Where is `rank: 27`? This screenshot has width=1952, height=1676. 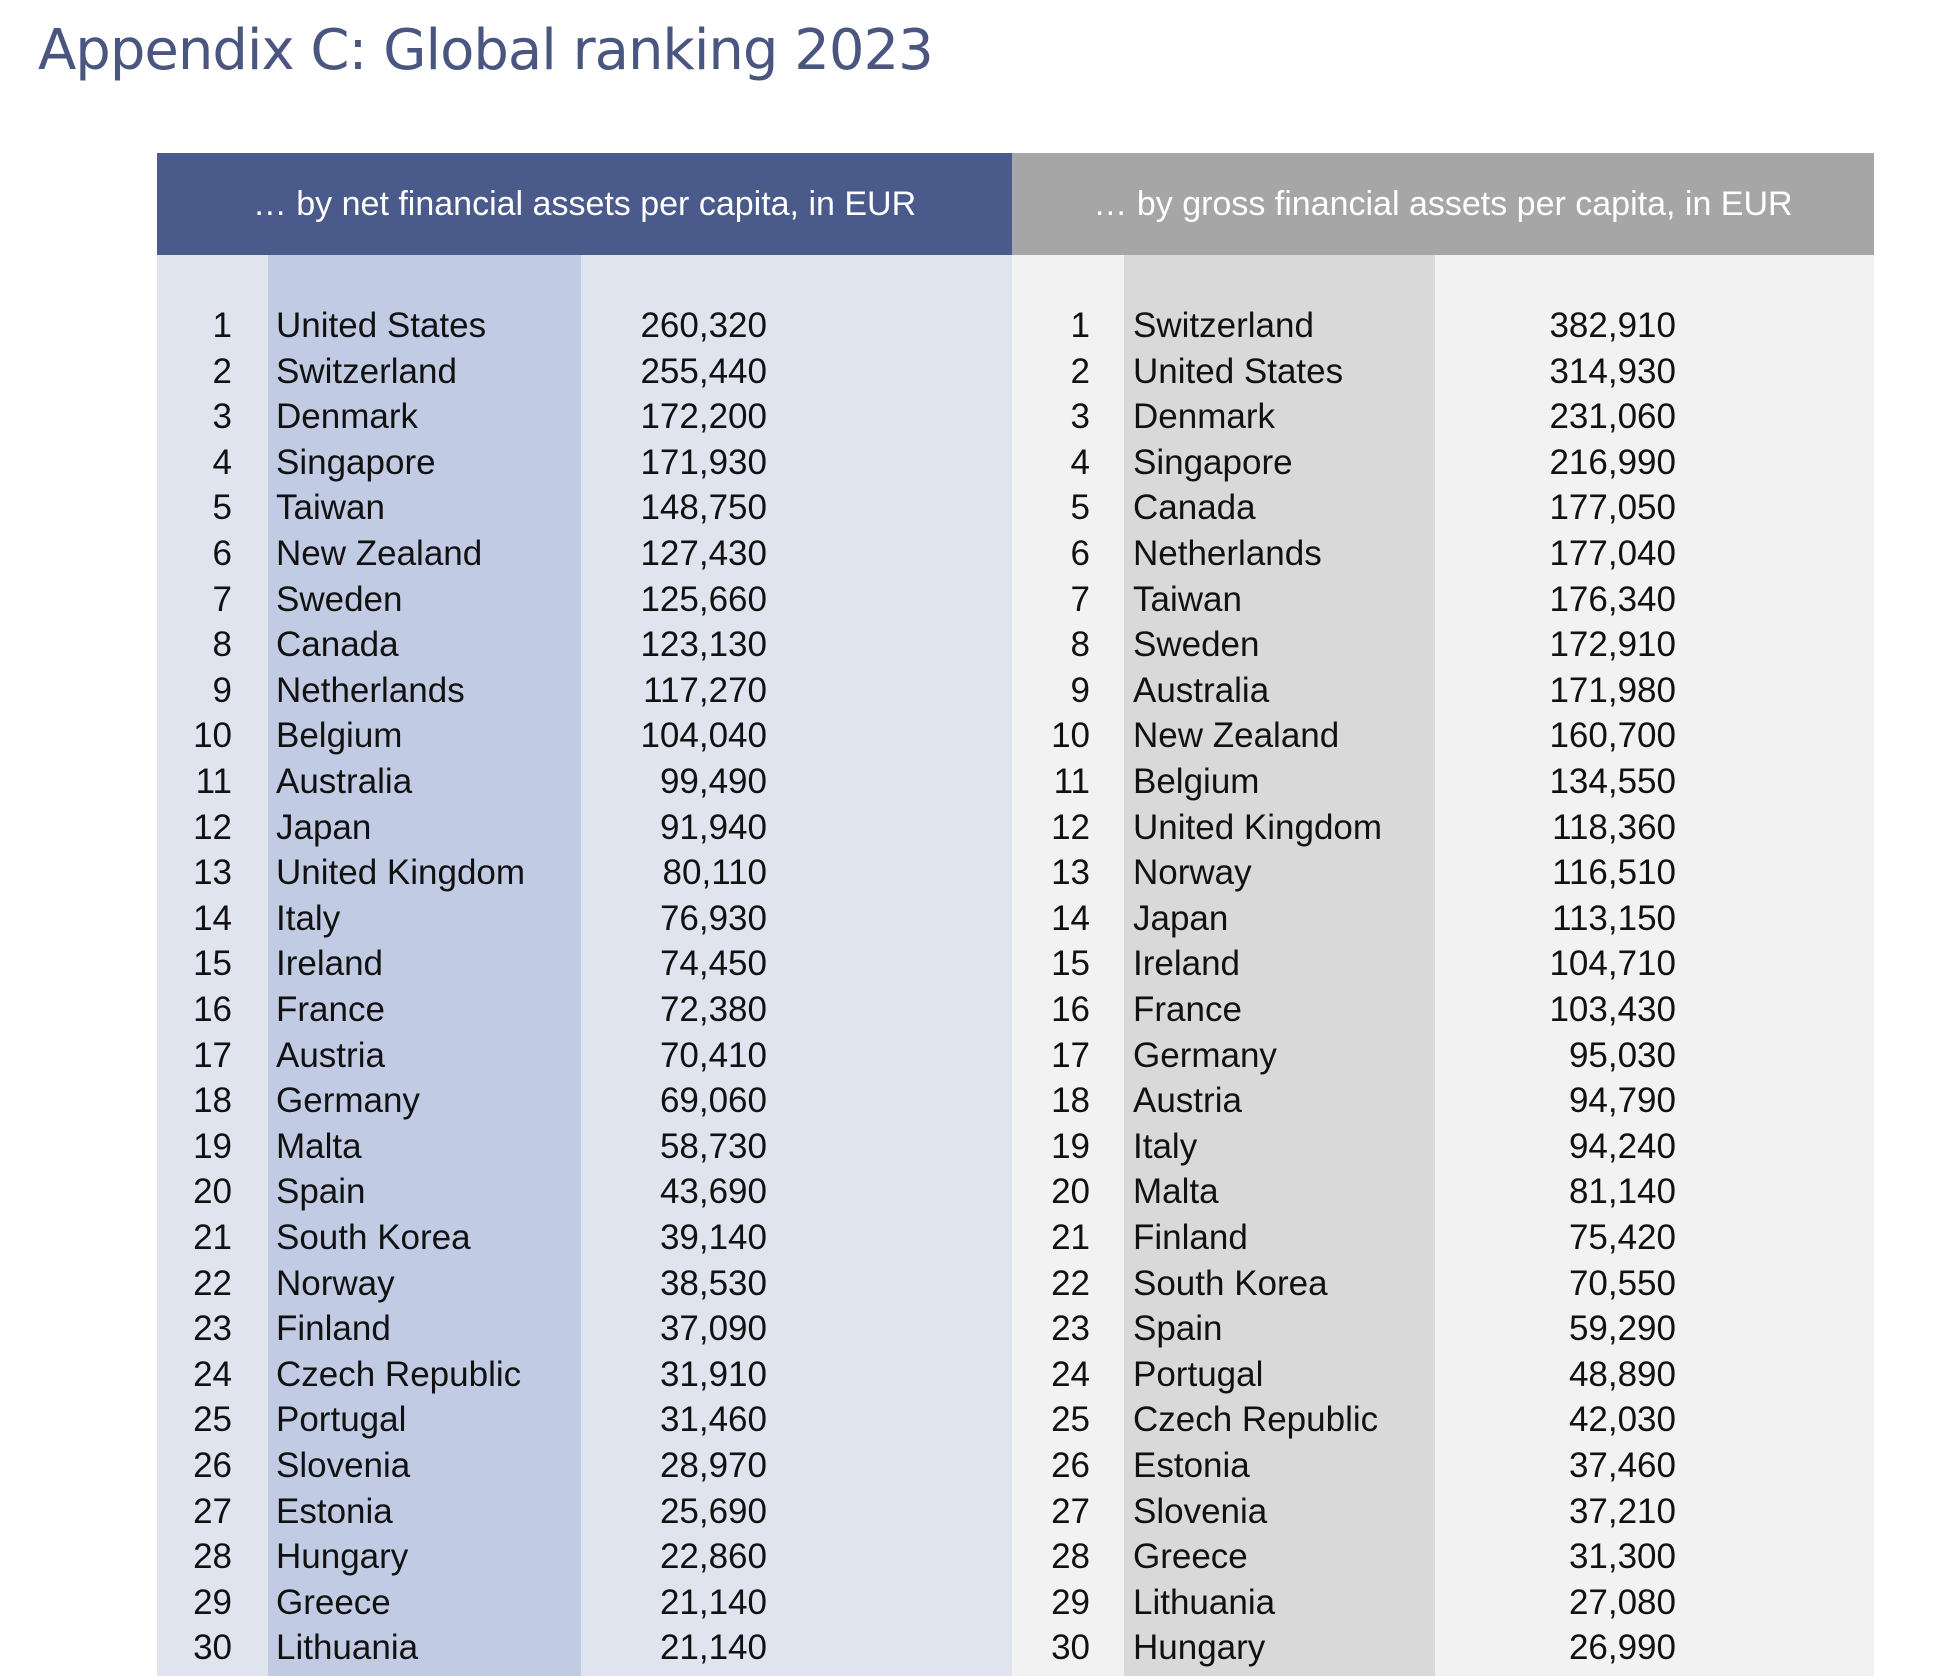
rank: 27 is located at coordinates (1070, 1511).